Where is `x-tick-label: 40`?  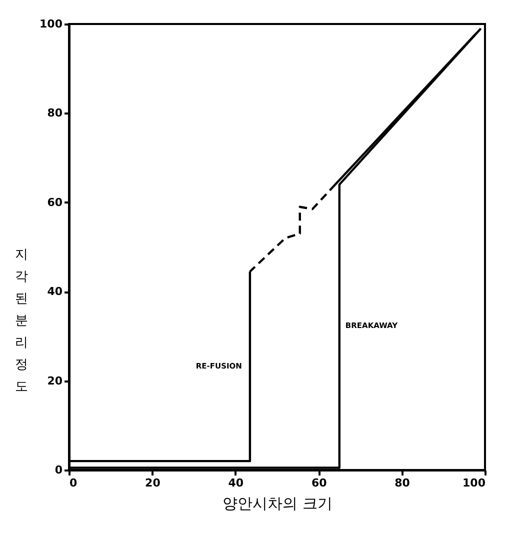 x-tick-label: 40 is located at coordinates (236, 483).